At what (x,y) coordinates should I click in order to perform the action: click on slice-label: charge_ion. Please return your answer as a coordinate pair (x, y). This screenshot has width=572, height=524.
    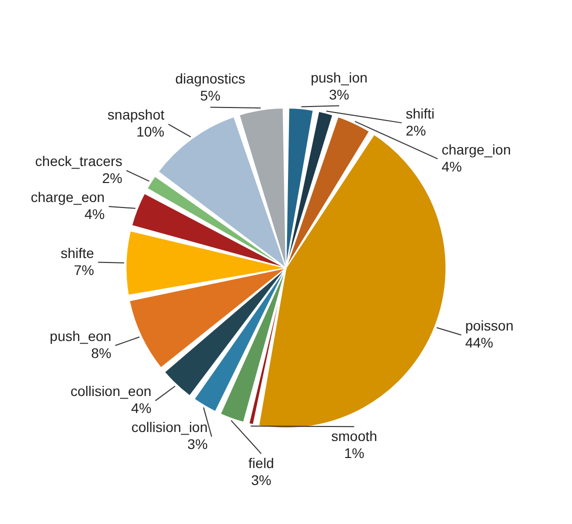
    Looking at the image, I should click on (476, 149).